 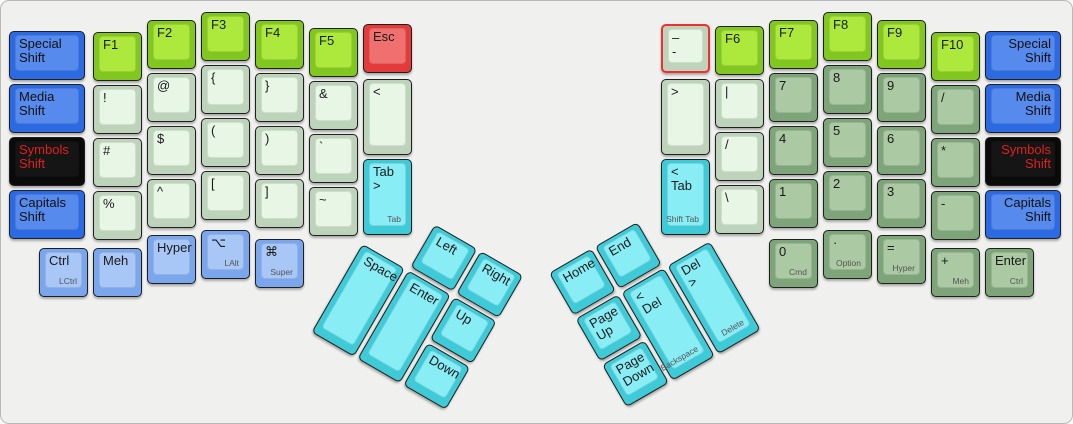 What do you see at coordinates (682, 219) in the screenshot?
I see `key-sublabel: Shift Tab` at bounding box center [682, 219].